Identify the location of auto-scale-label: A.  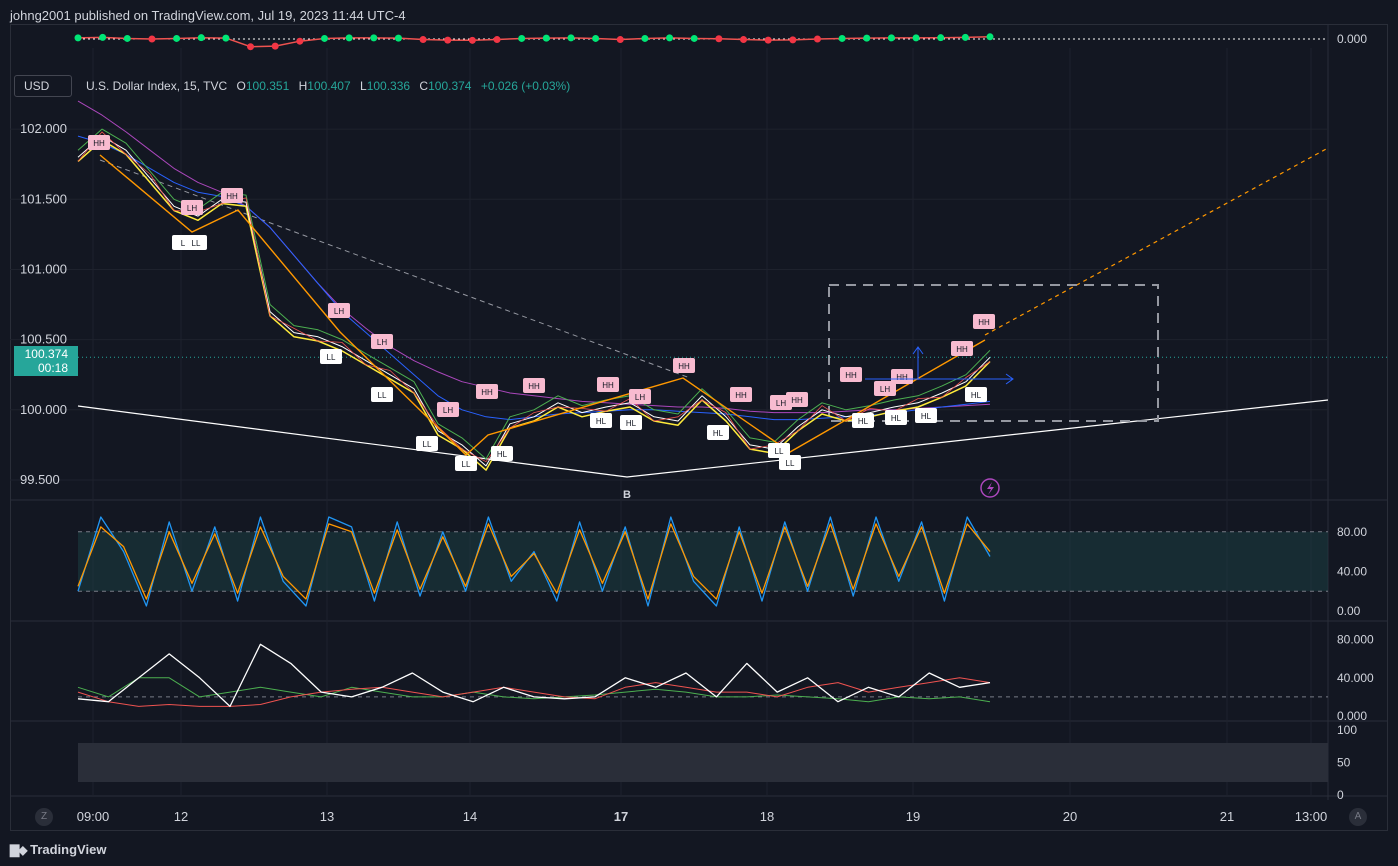
(1358, 816).